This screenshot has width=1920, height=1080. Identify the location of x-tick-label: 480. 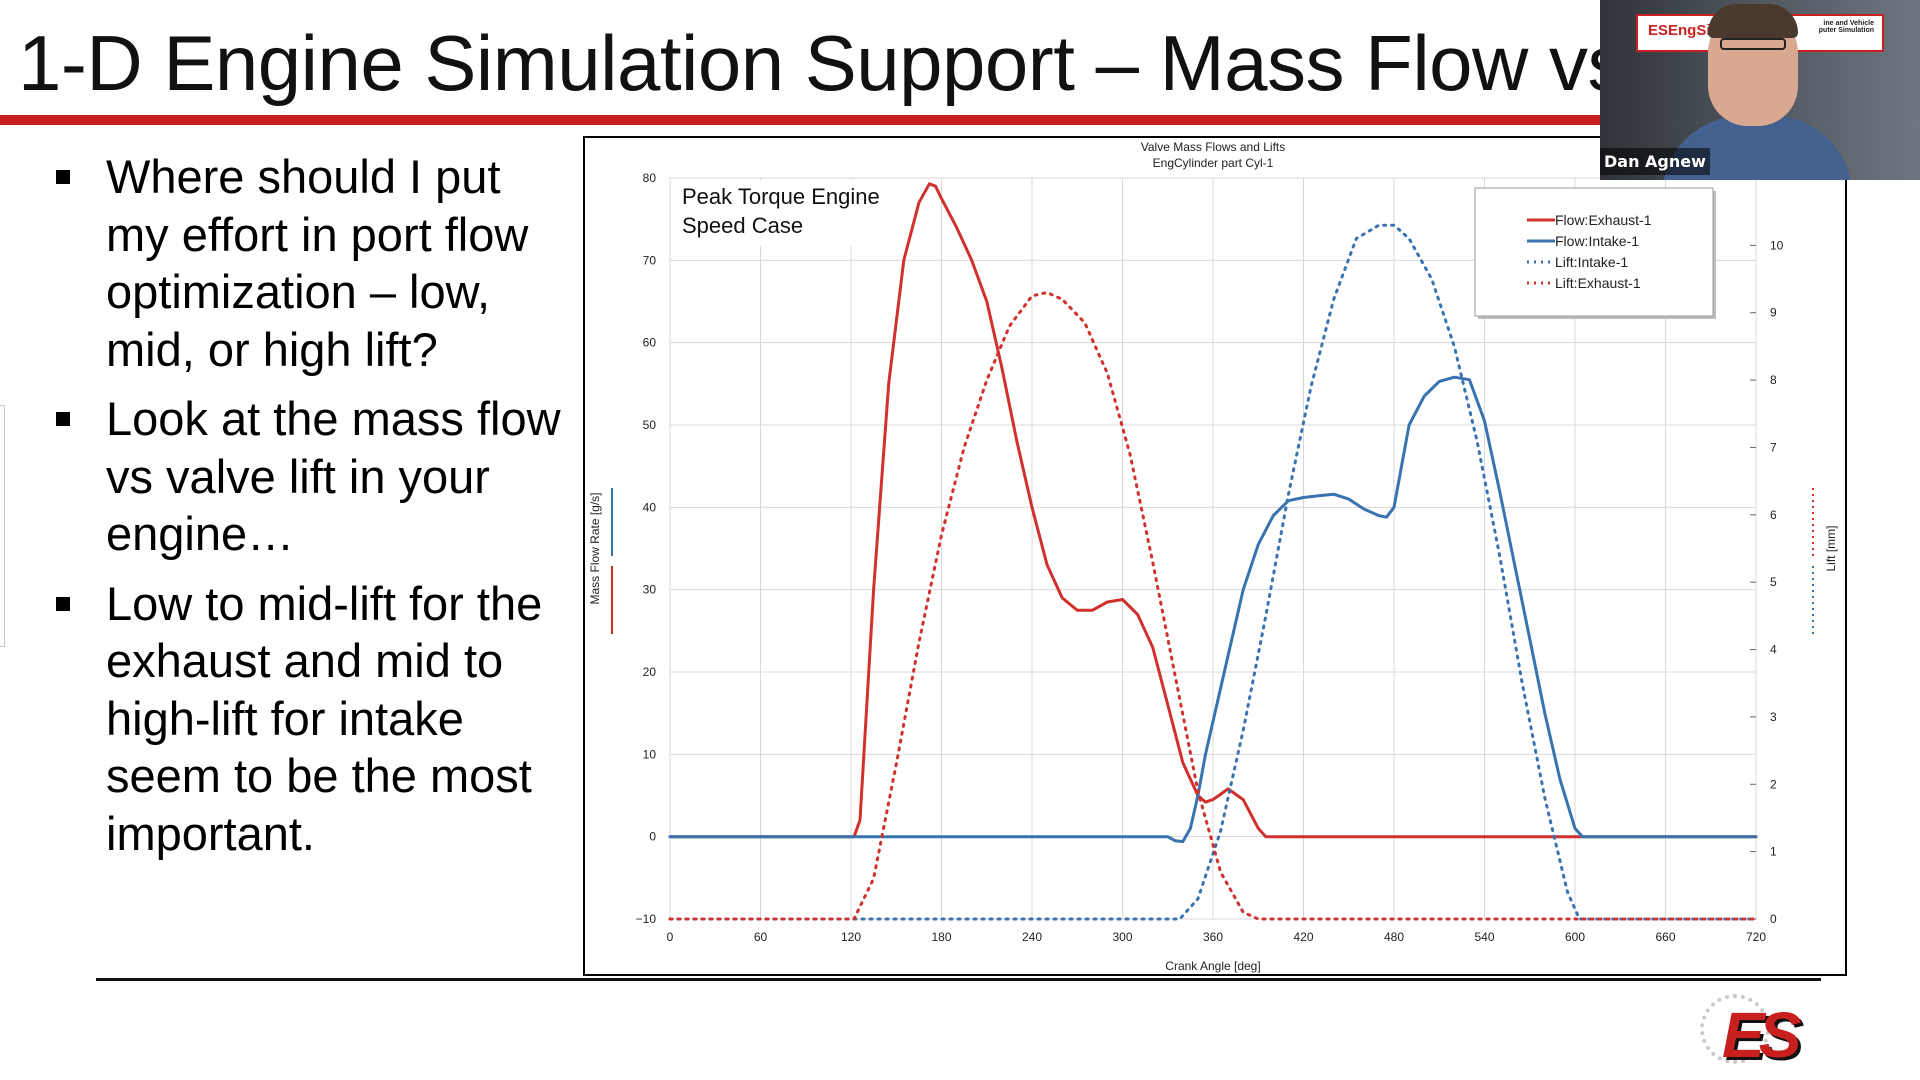
(1394, 937).